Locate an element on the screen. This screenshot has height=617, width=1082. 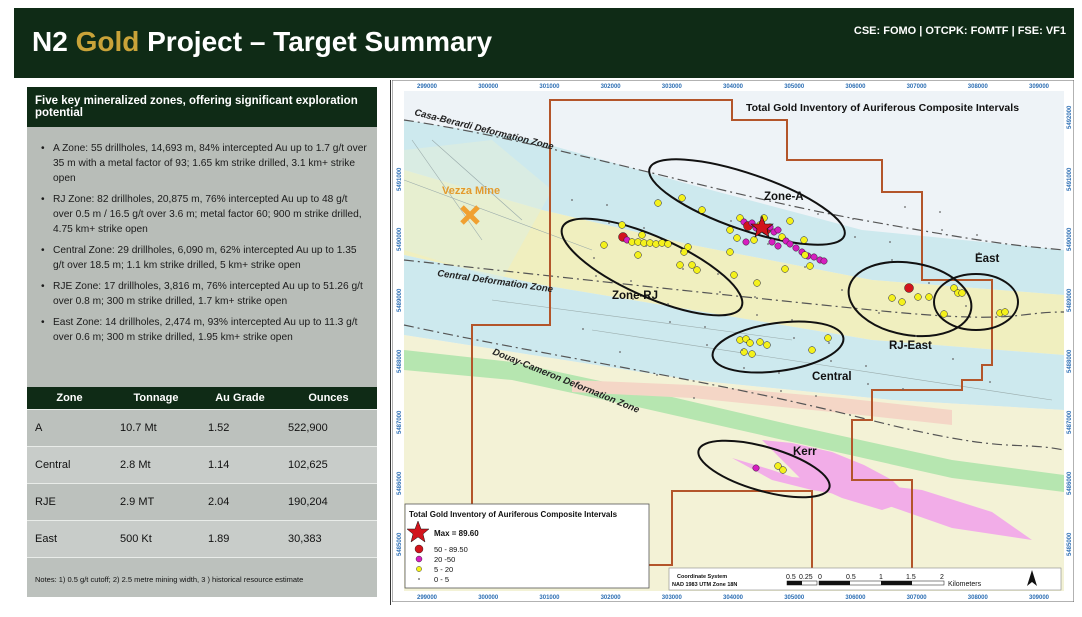
bottom-tick-label: 307000 is located at coordinates (917, 598).